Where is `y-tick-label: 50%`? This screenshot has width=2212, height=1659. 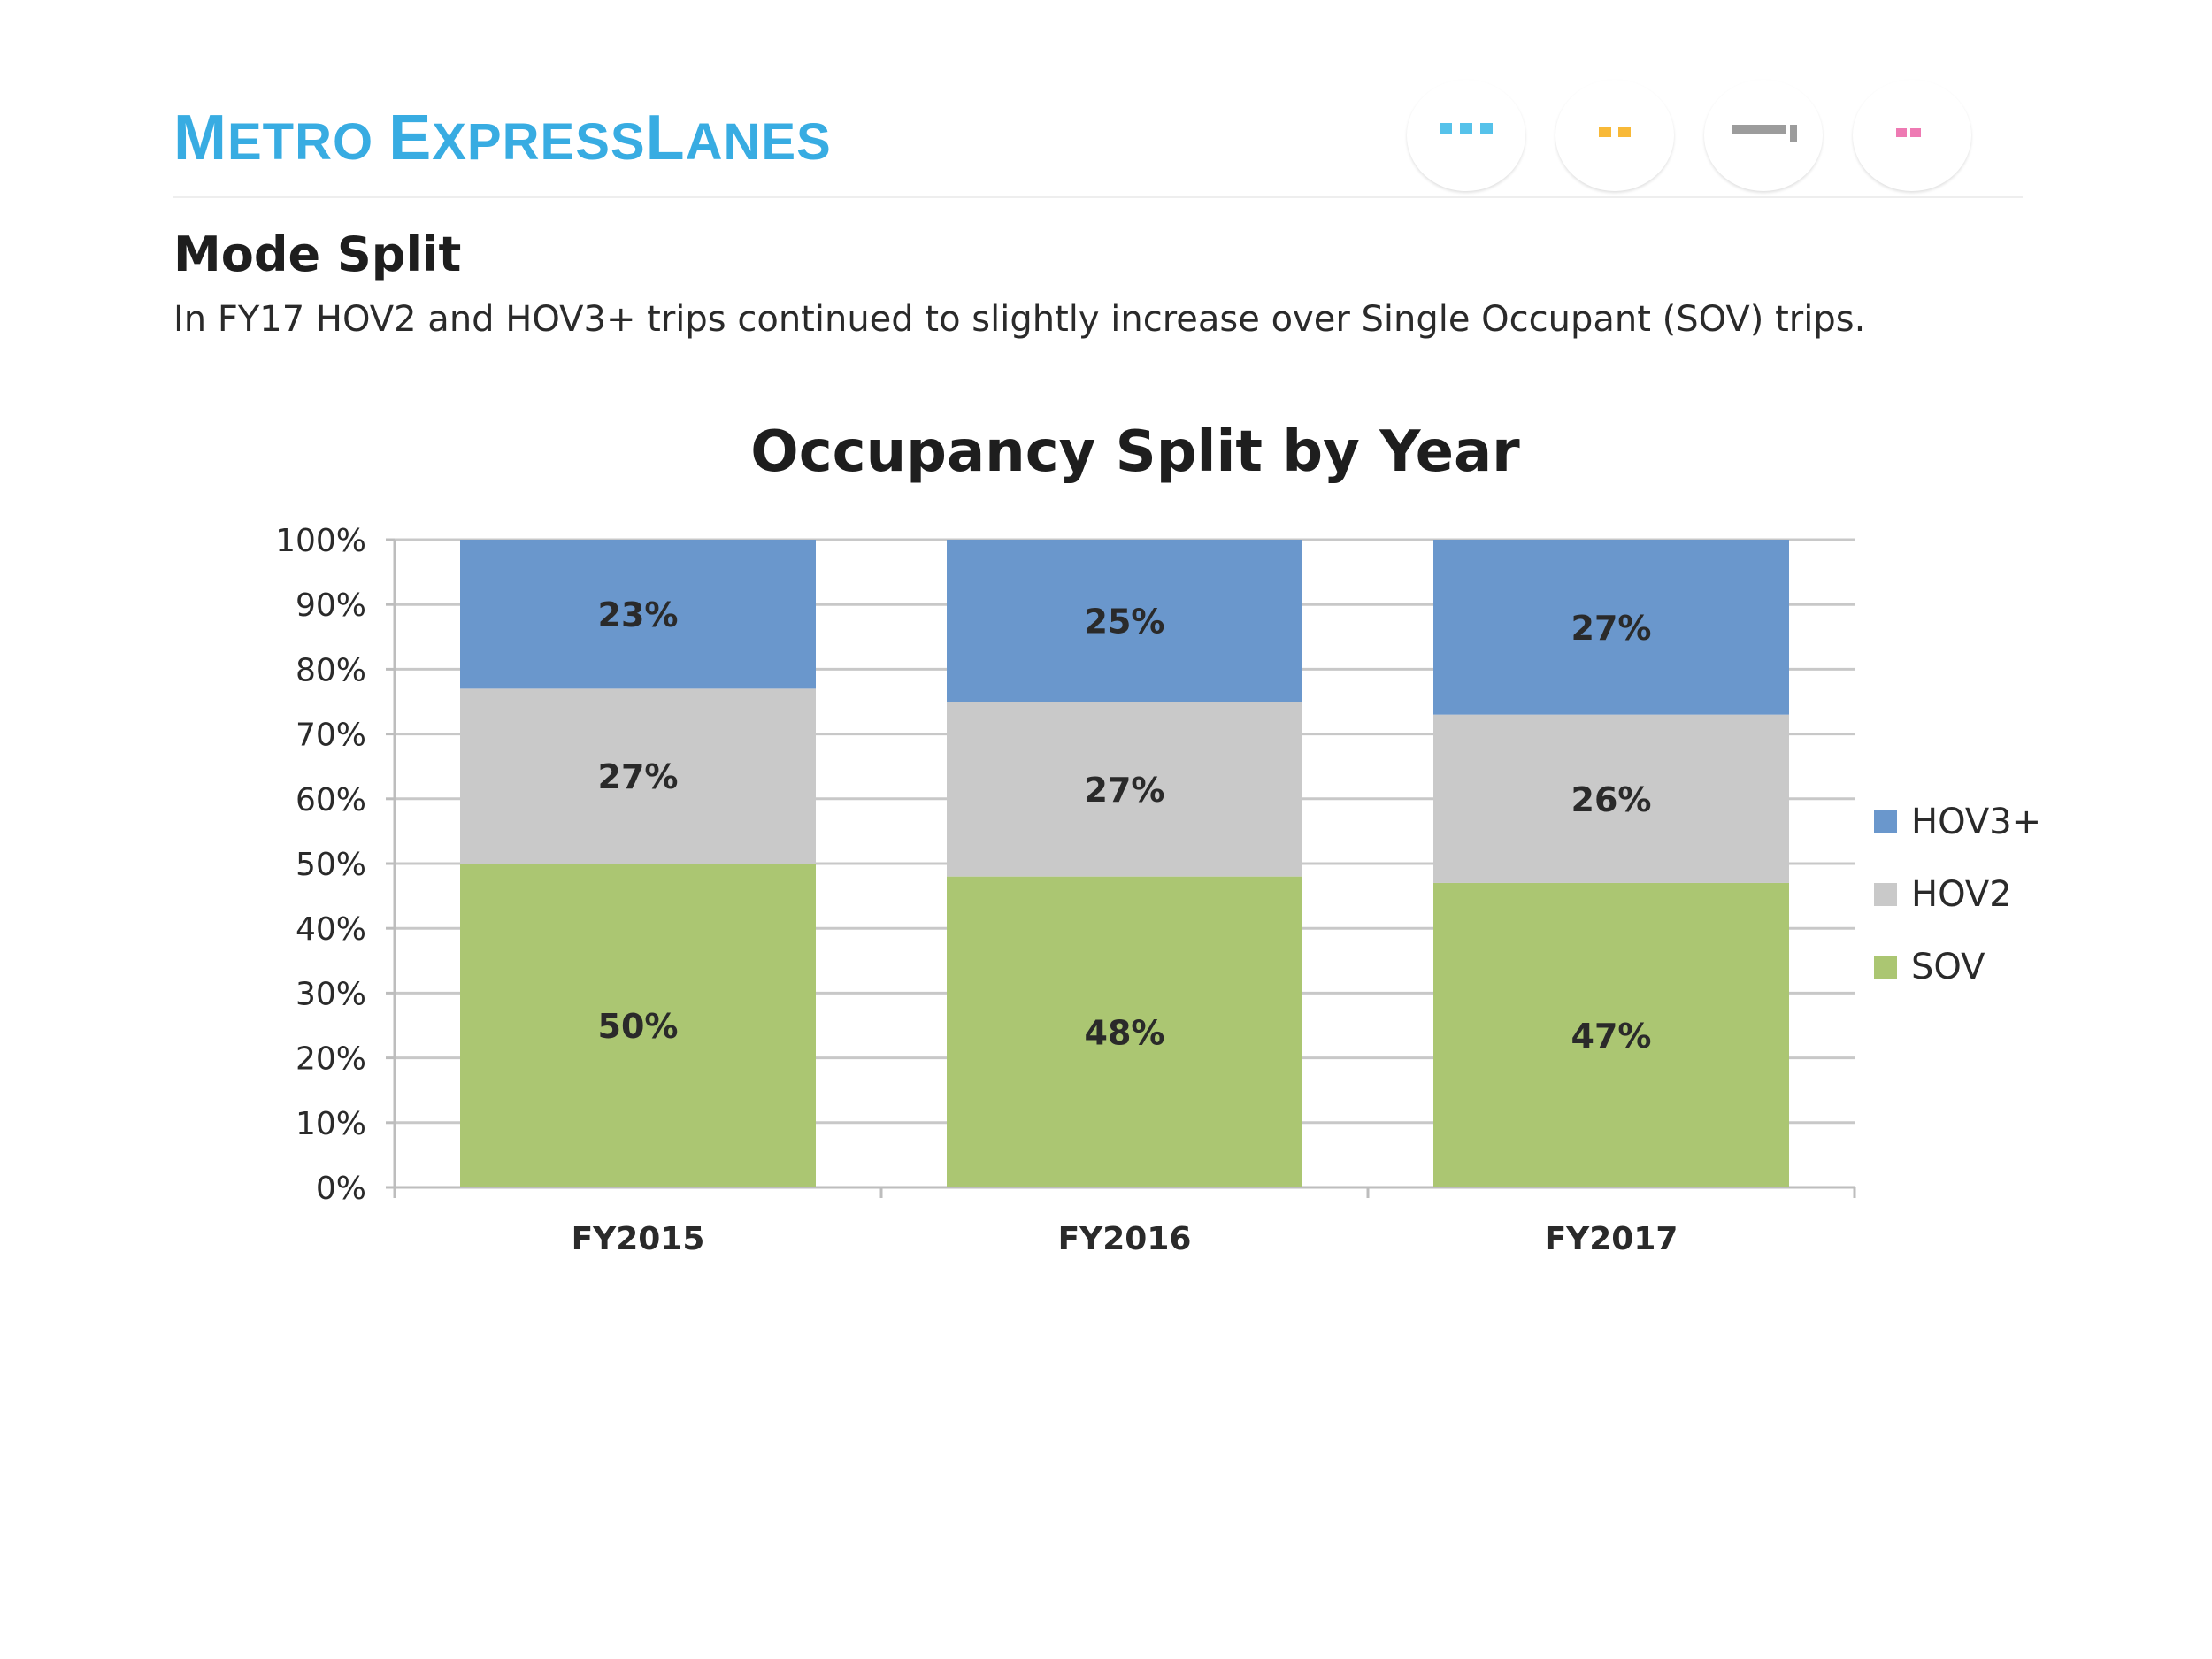 y-tick-label: 50% is located at coordinates (331, 865).